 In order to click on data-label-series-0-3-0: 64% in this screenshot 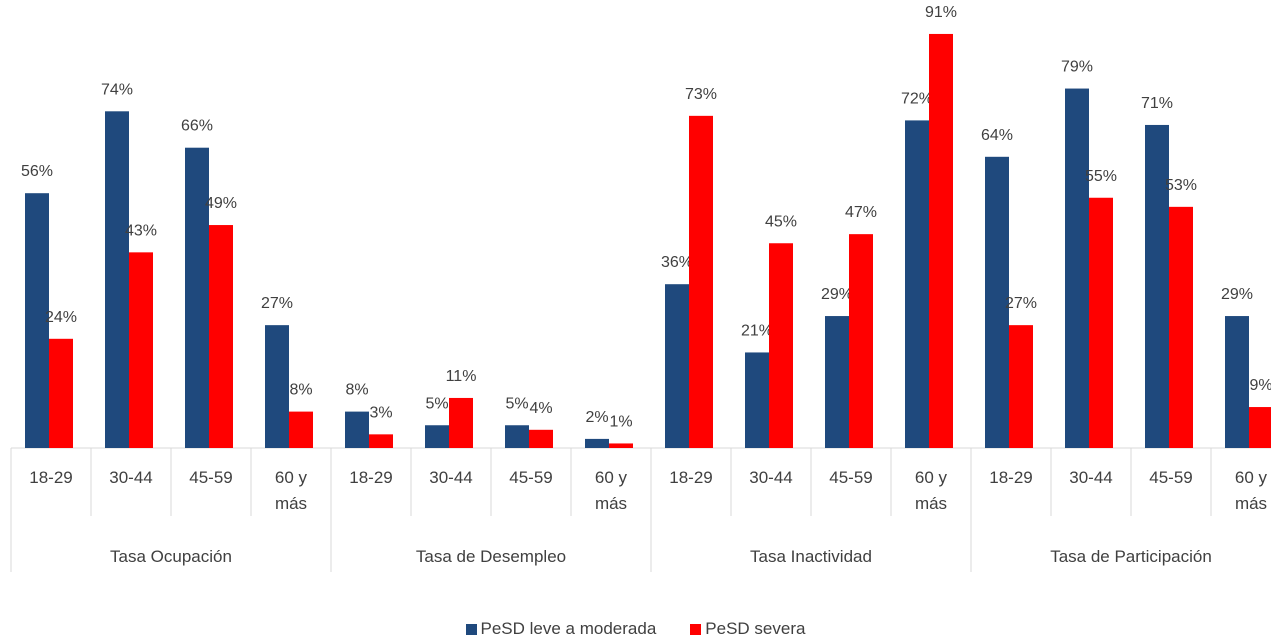, I will do `click(997, 135)`.